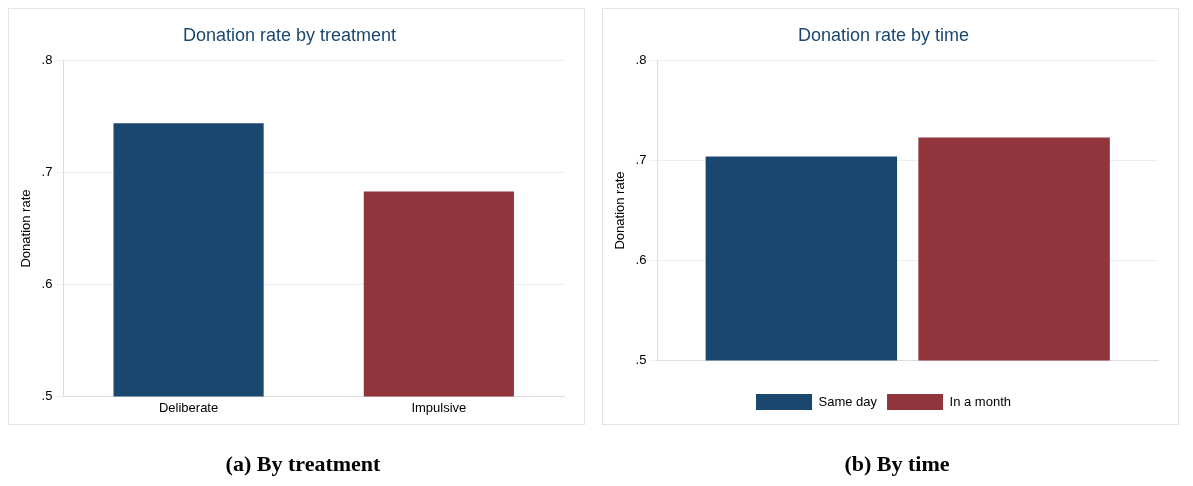 The width and height of the screenshot is (1193, 486). I want to click on legend-label: In a month, so click(980, 401).